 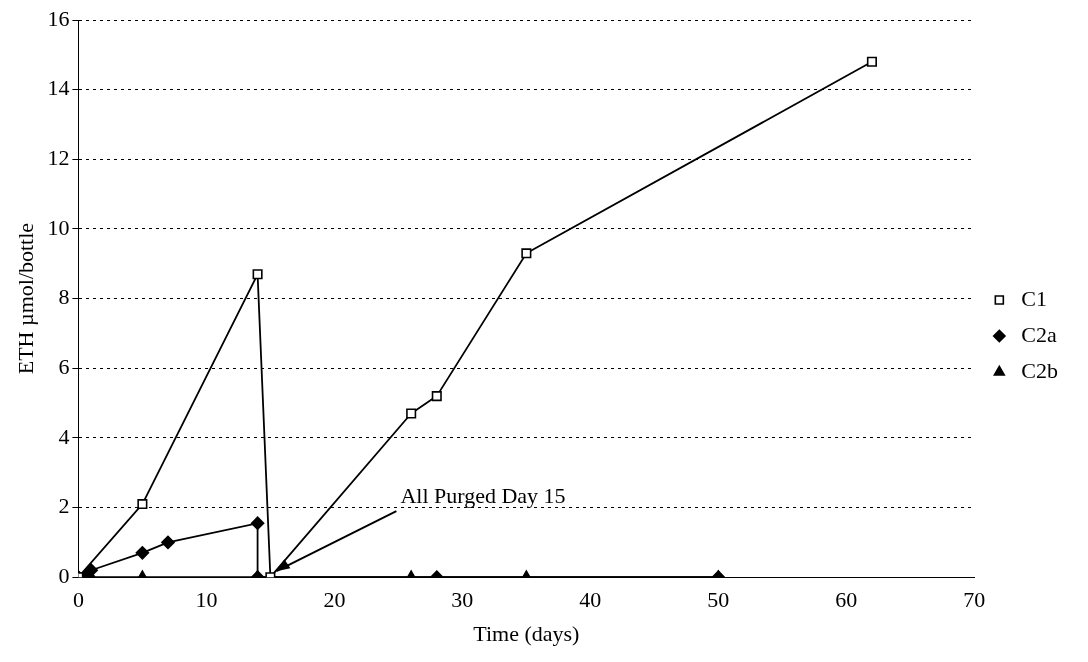 What do you see at coordinates (1039, 334) in the screenshot?
I see `legend-label: C2a` at bounding box center [1039, 334].